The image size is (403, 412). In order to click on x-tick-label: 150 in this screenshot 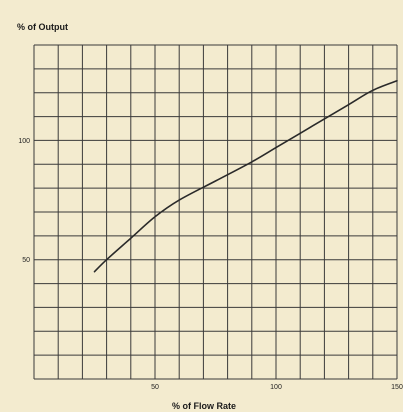, I will do `click(397, 387)`.